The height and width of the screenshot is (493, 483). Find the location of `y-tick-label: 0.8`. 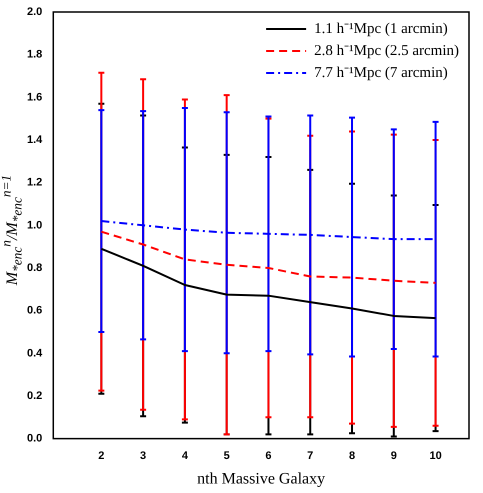

y-tick-label: 0.8 is located at coordinates (34, 268).